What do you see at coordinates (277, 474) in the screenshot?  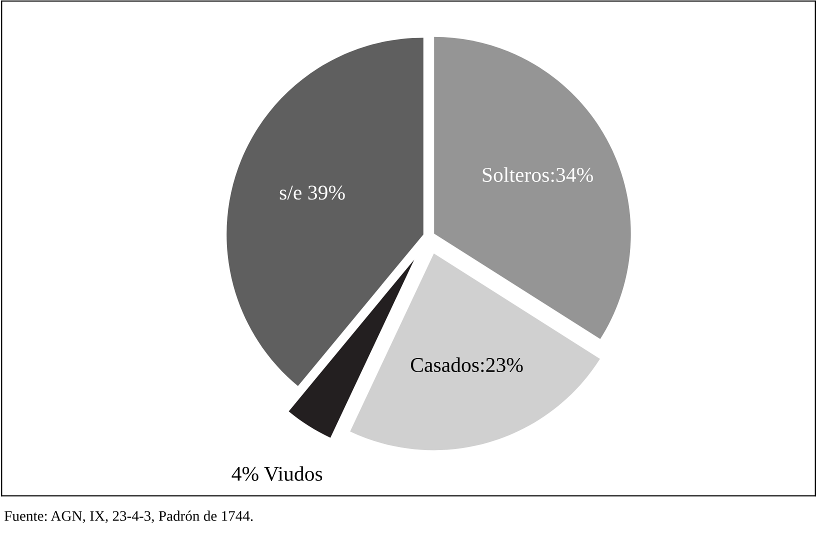 I see `slice-label: 4% Viudos` at bounding box center [277, 474].